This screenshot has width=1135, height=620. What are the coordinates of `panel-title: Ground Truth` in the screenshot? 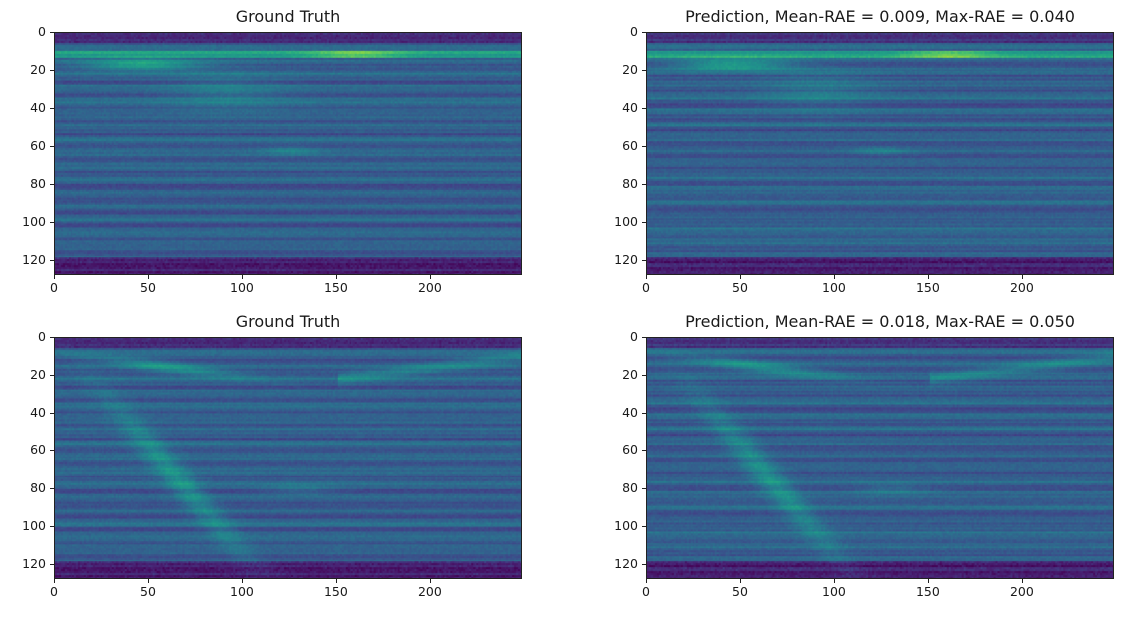 It's located at (288, 16).